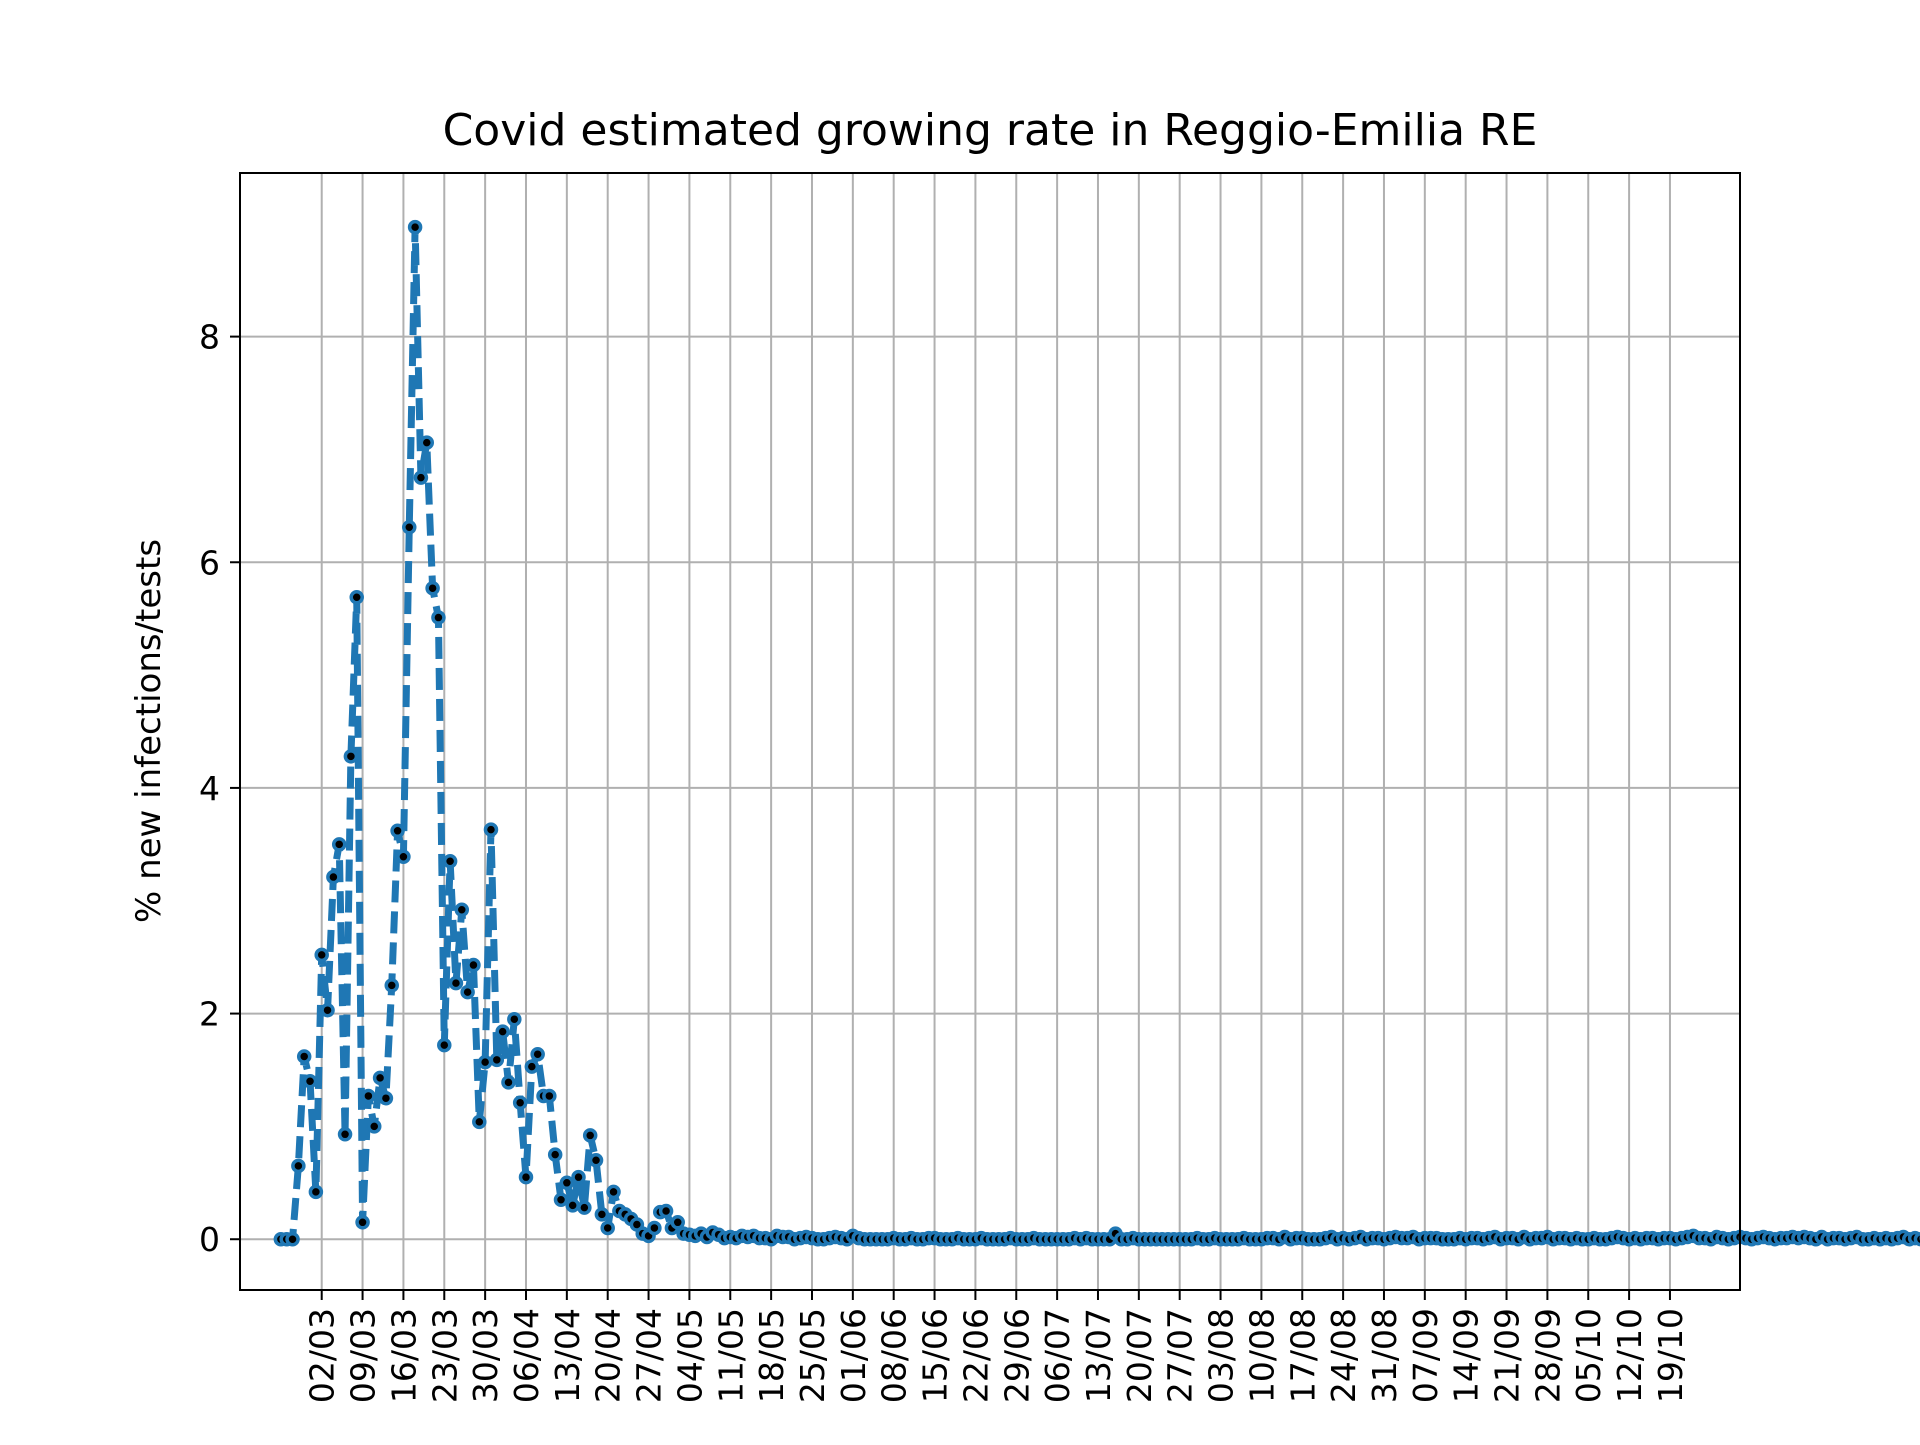  What do you see at coordinates (209, 337) in the screenshot?
I see `y-tick-label: 8` at bounding box center [209, 337].